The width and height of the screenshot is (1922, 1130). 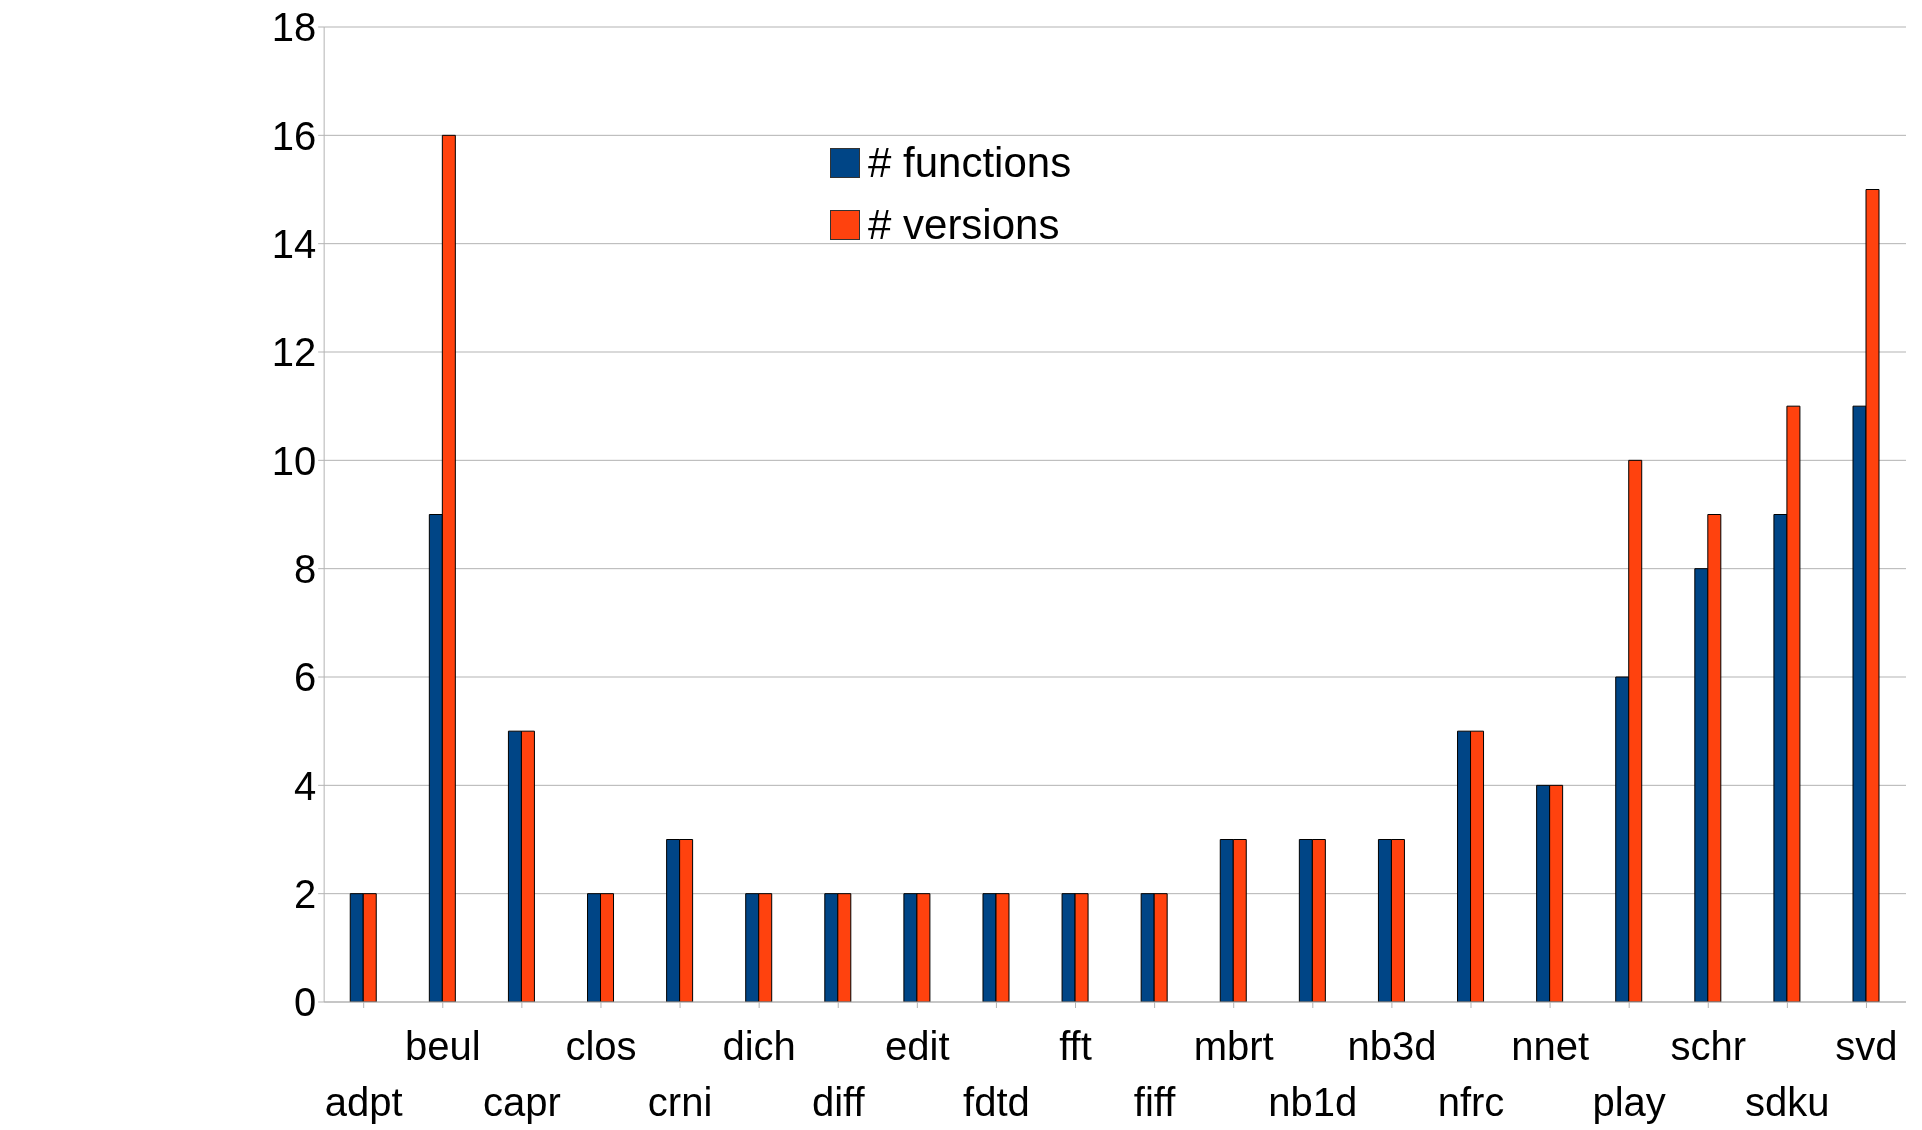 What do you see at coordinates (305, 677) in the screenshot?
I see `y-tick-label: 6` at bounding box center [305, 677].